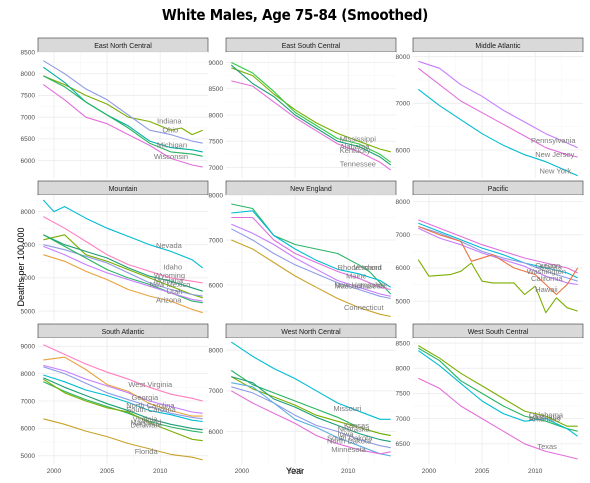 The height and width of the screenshot is (483, 590). Describe the element at coordinates (123, 46) in the screenshot. I see `facet-strip-label: East North Central` at that location.